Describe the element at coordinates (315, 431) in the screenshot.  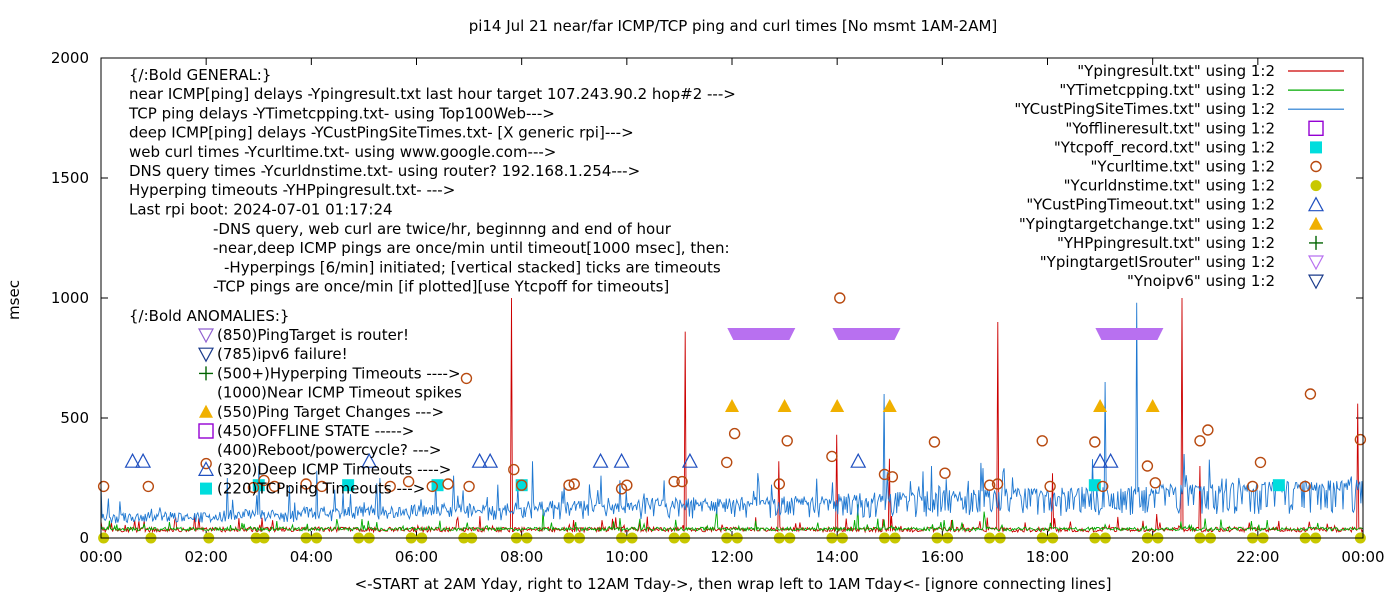
I see `annotation-anomaly-line: (450)OFFLINE STATE ----->` at that location.